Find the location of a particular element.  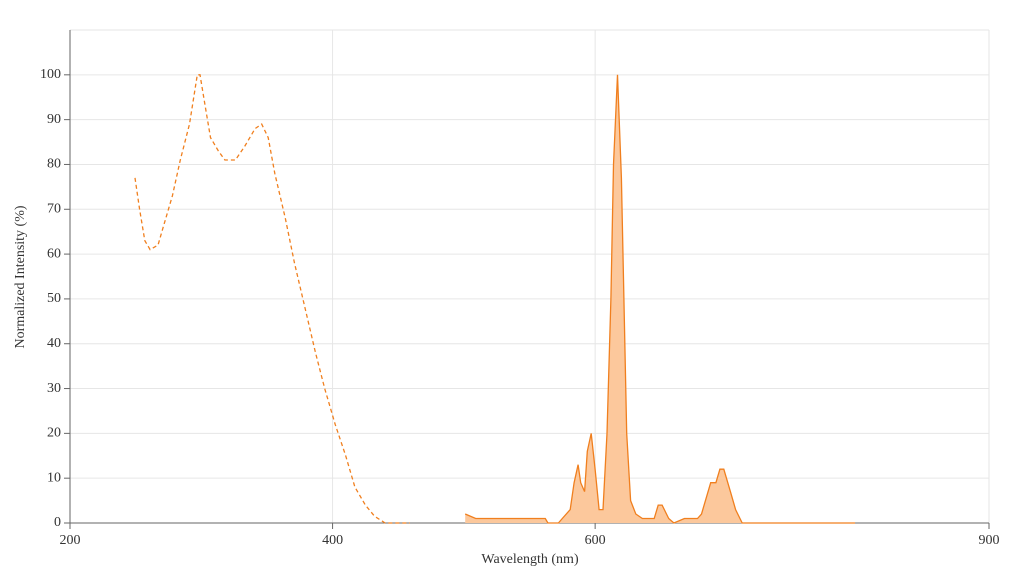

y-tick-label: 0 is located at coordinates (57, 522).